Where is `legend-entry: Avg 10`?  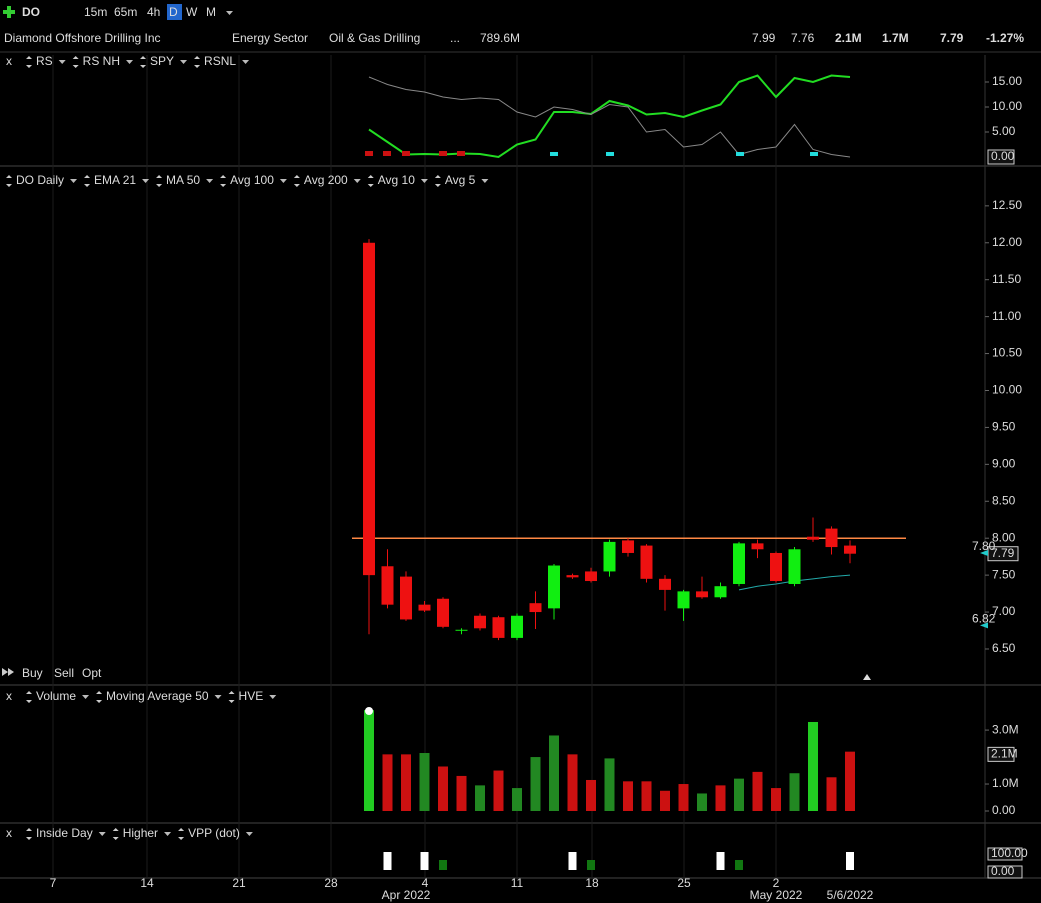
legend-entry: Avg 10 is located at coordinates (396, 180).